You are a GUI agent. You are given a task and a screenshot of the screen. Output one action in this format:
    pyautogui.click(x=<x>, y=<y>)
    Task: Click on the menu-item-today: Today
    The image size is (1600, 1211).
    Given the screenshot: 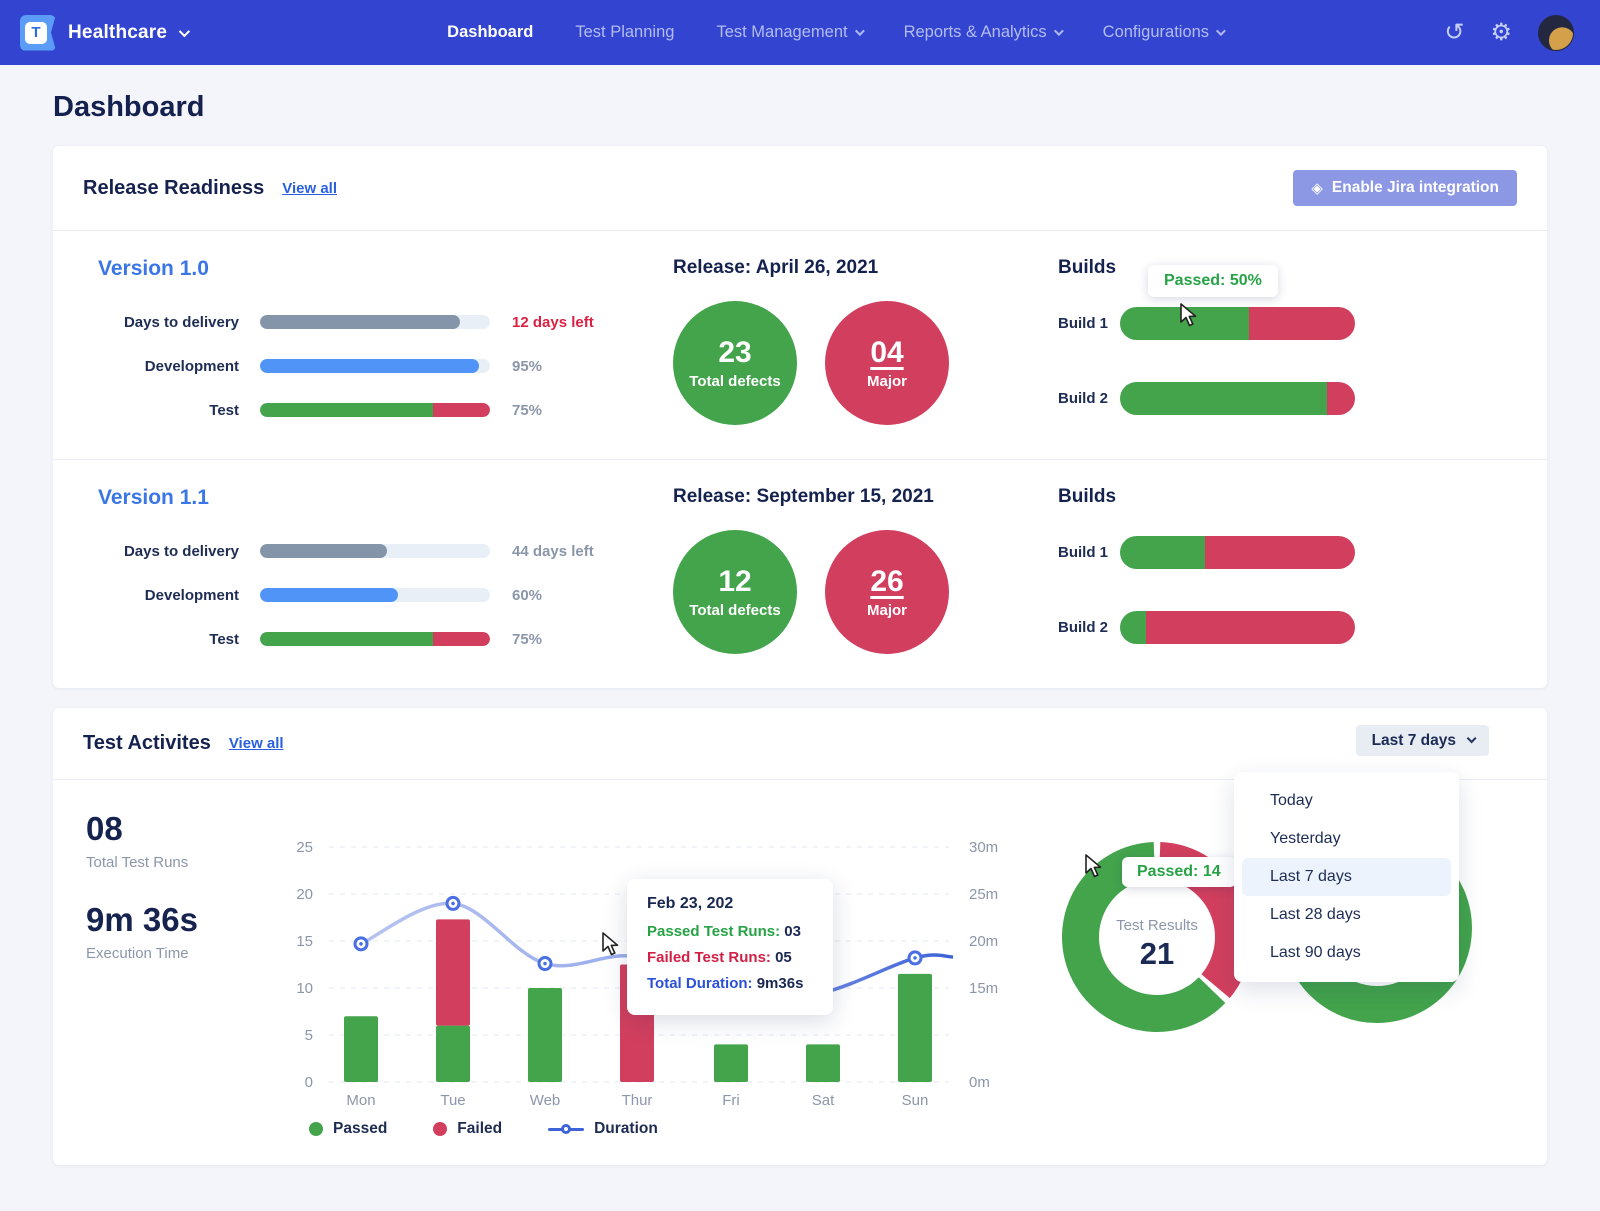 What is the action you would take?
    pyautogui.click(x=1291, y=800)
    